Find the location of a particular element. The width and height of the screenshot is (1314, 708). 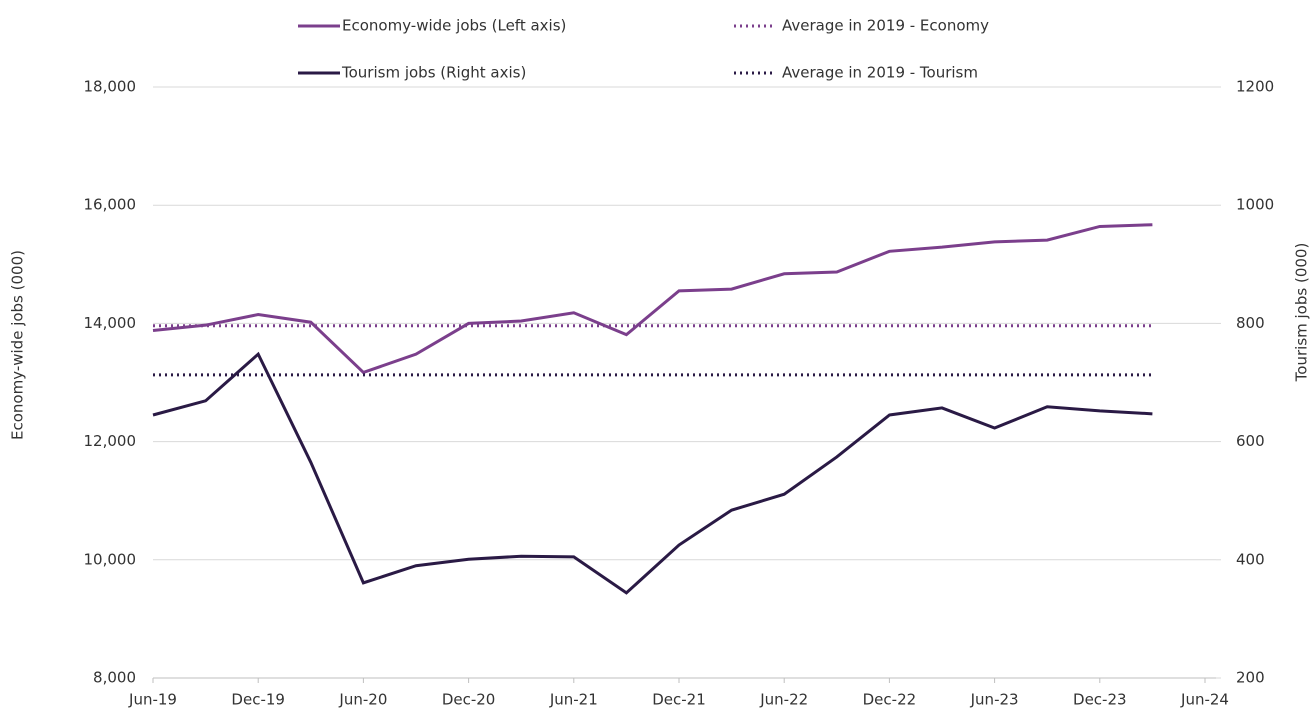

x-tick-label: Jun-23 is located at coordinates (994, 699).